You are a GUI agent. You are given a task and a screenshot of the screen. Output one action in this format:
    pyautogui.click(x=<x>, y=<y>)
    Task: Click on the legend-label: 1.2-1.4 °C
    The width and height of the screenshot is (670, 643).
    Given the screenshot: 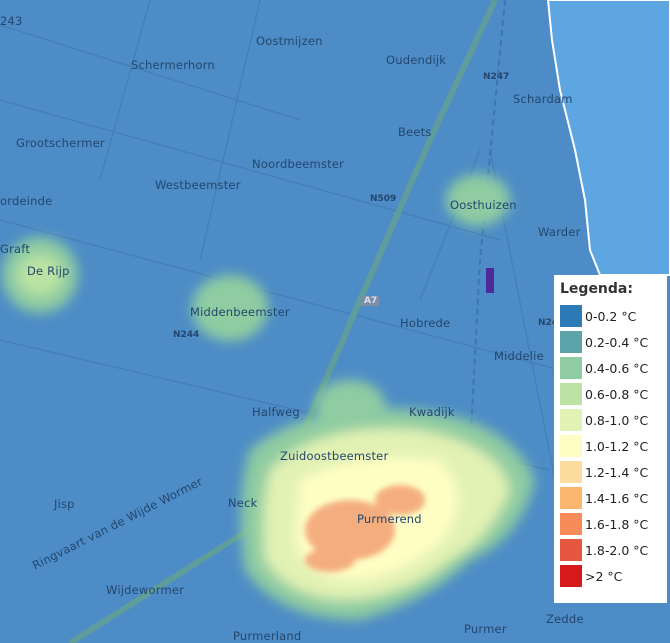 What is the action you would take?
    pyautogui.click(x=617, y=472)
    